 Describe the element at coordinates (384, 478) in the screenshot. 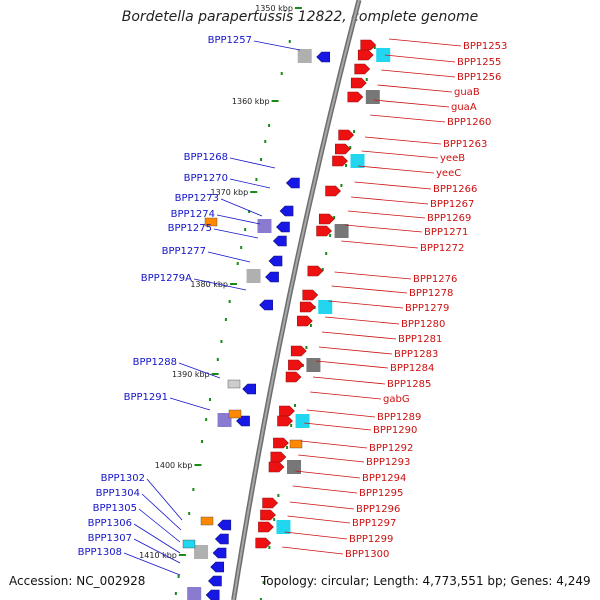

I see `gene-label-right: BPP1294` at that location.